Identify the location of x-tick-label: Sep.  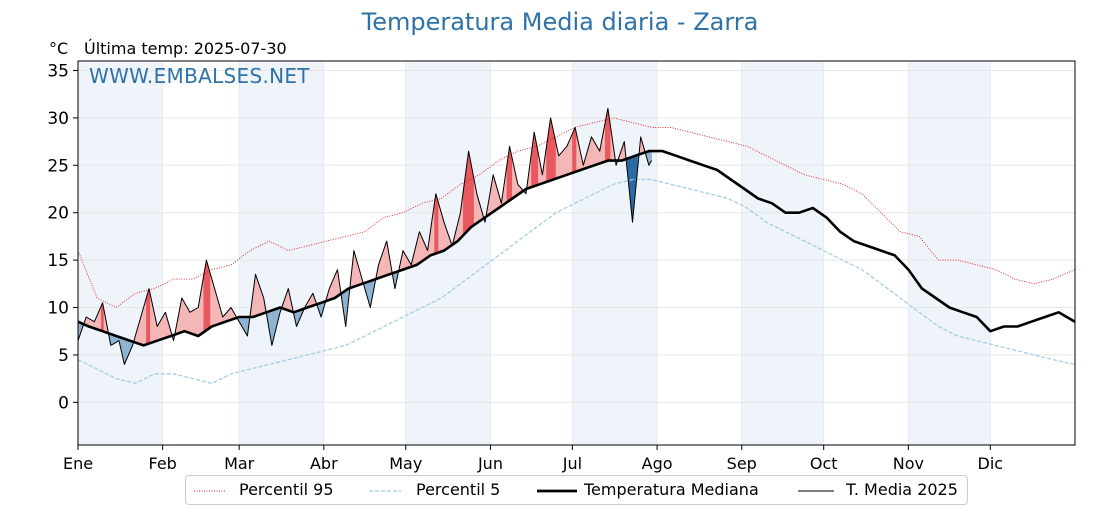
(742, 463).